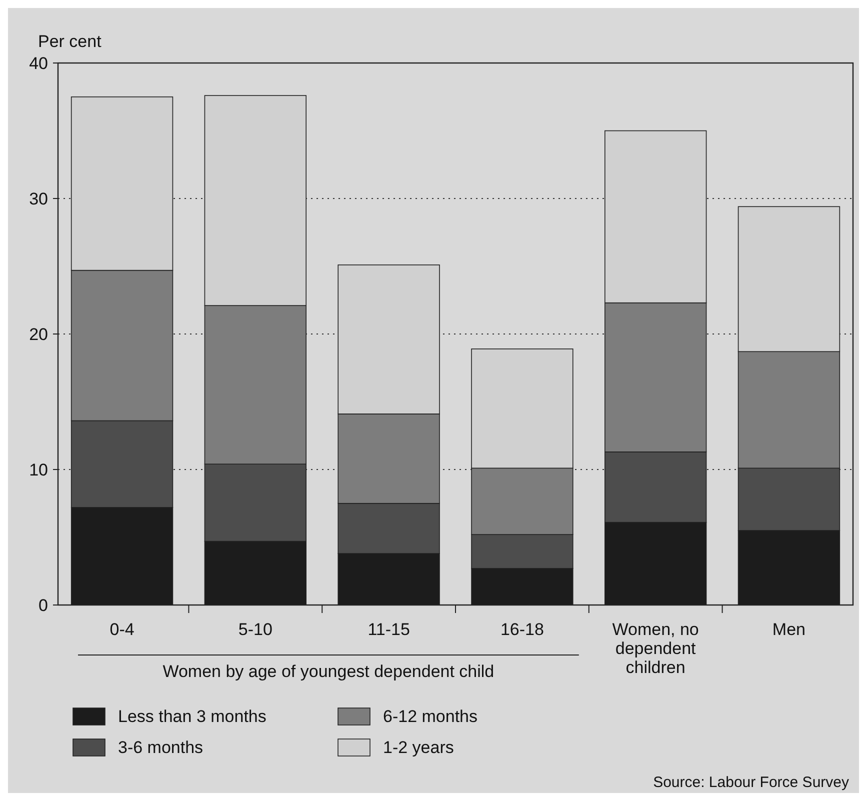 This screenshot has width=867, height=801. I want to click on x-tick-label: Women, no dependent children, so click(655, 648).